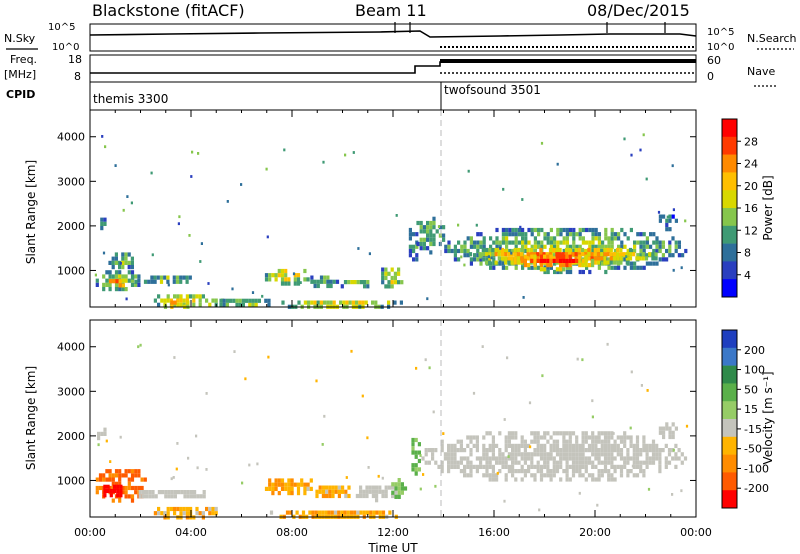  Describe the element at coordinates (756, 488) in the screenshot. I see `colorbar-tick-label: -200` at that location.